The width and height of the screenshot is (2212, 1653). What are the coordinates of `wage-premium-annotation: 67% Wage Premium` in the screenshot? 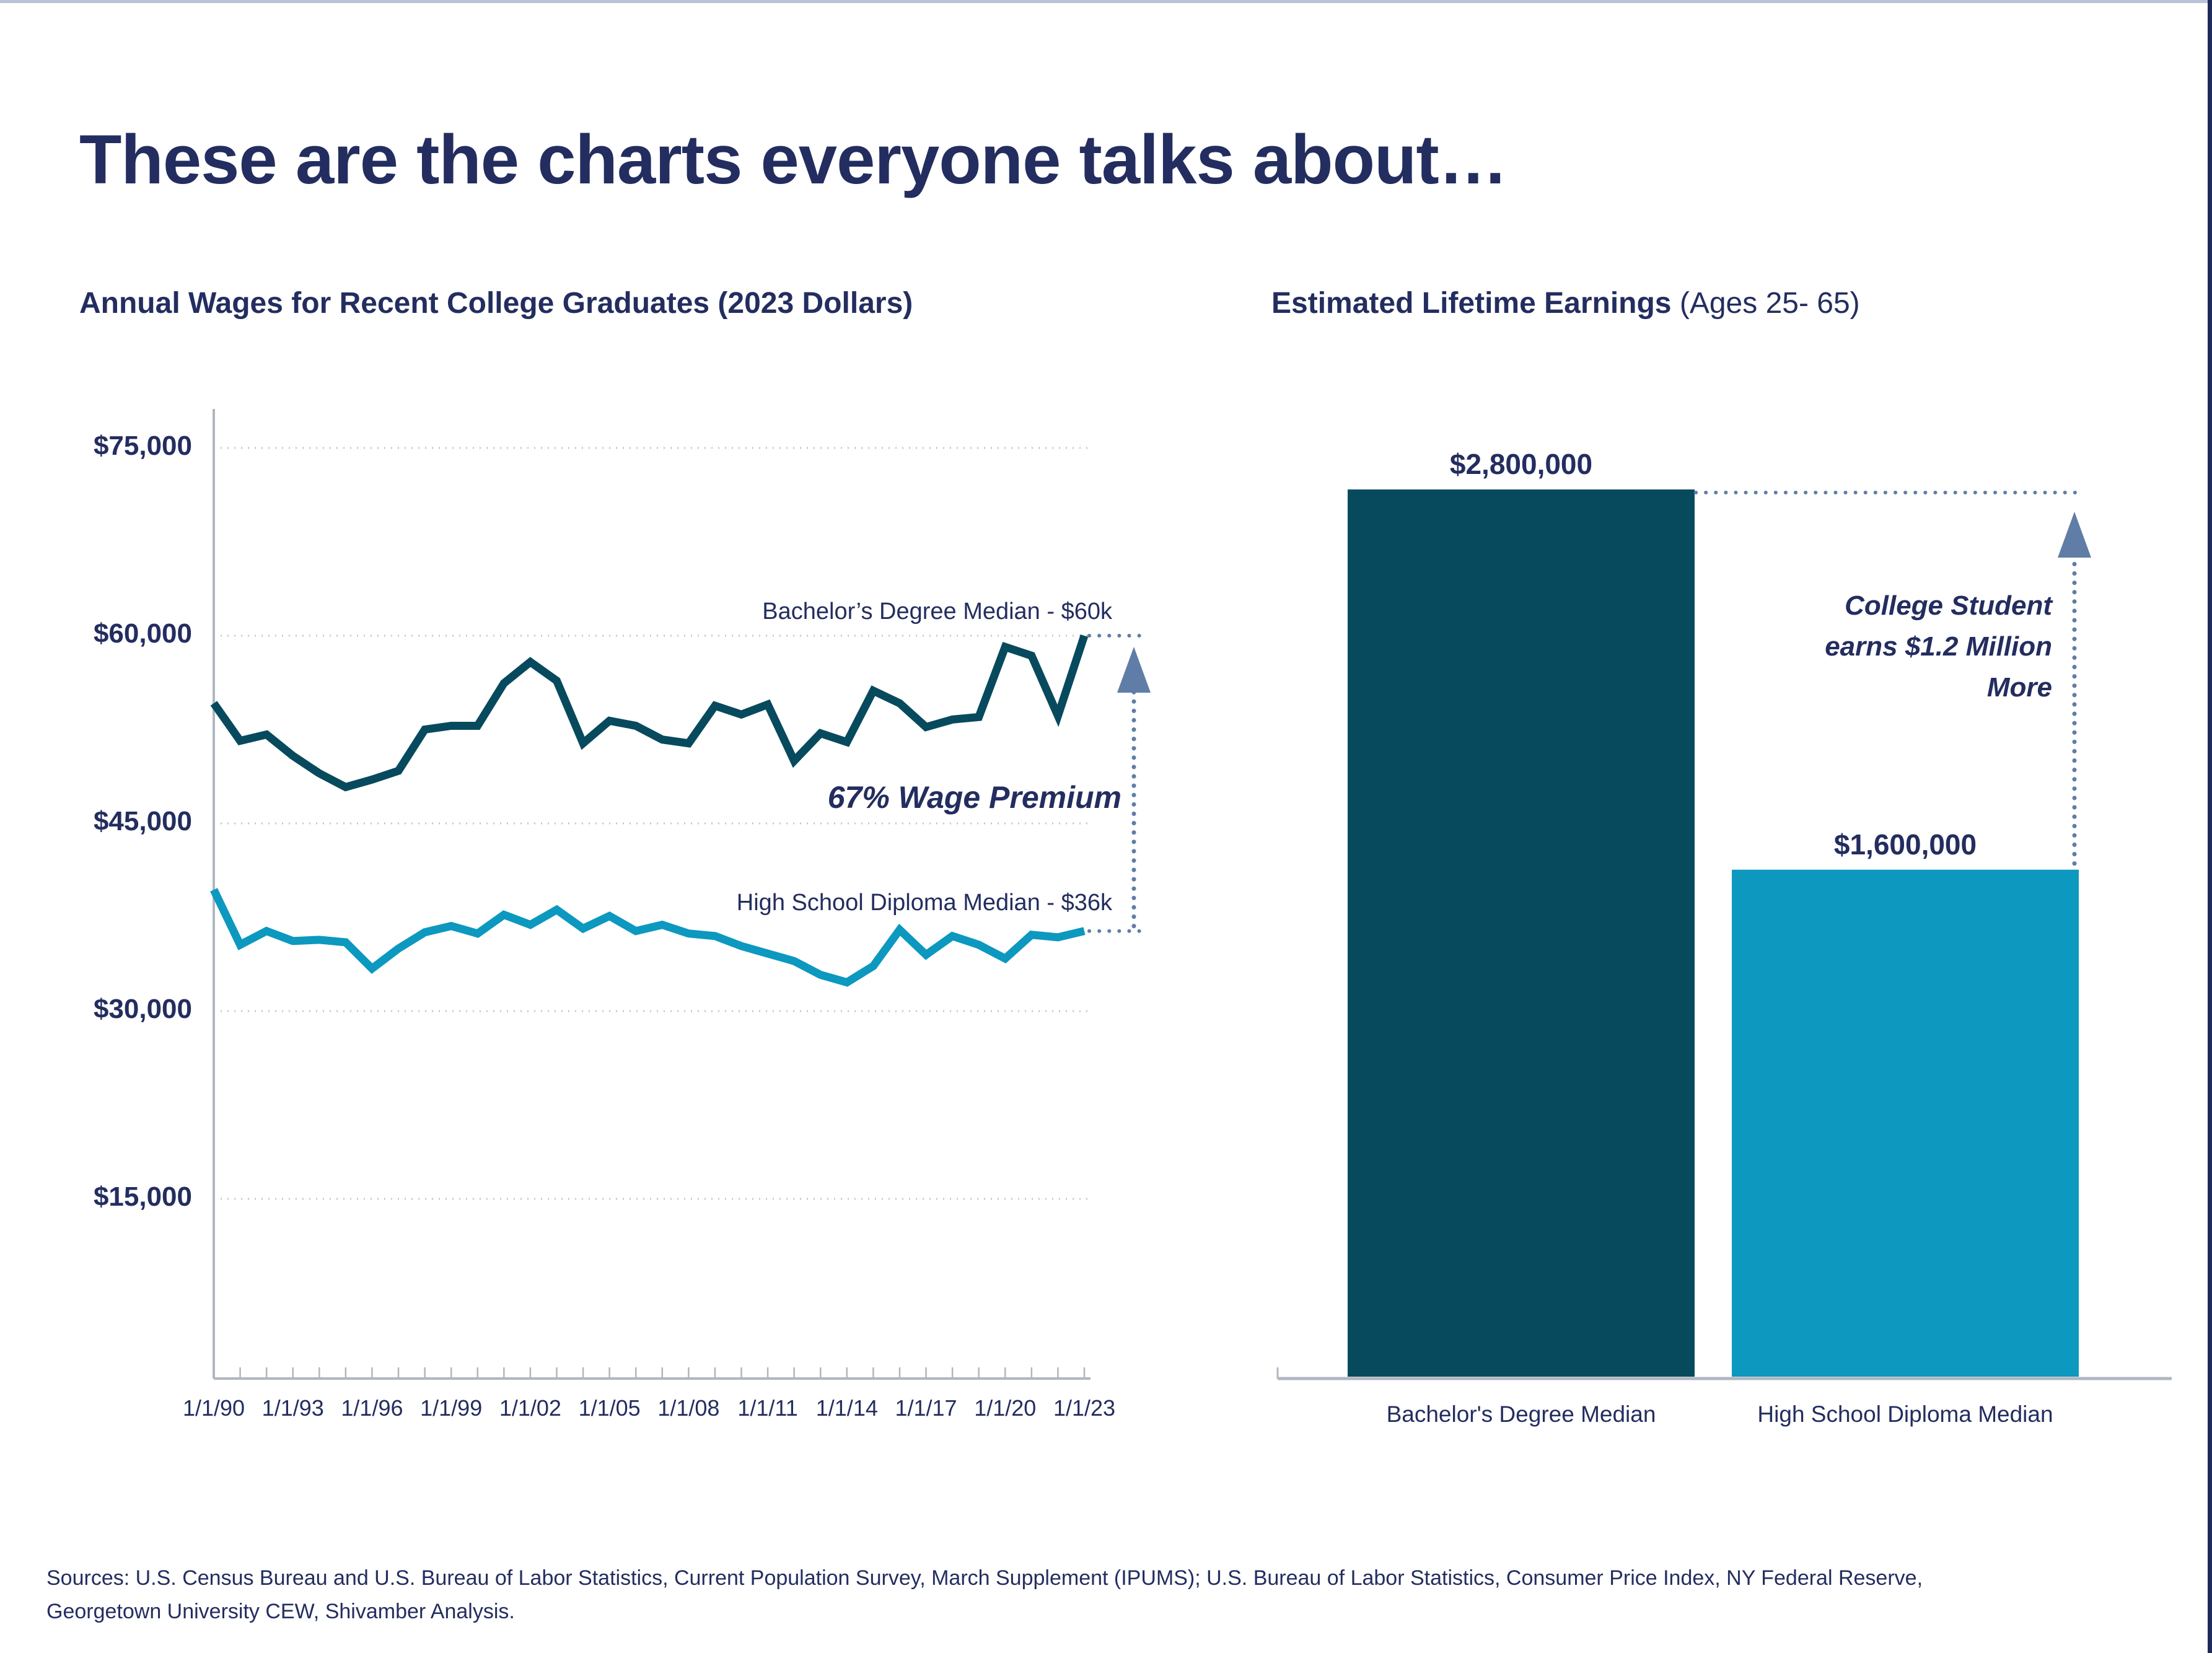 It's located at (974, 797).